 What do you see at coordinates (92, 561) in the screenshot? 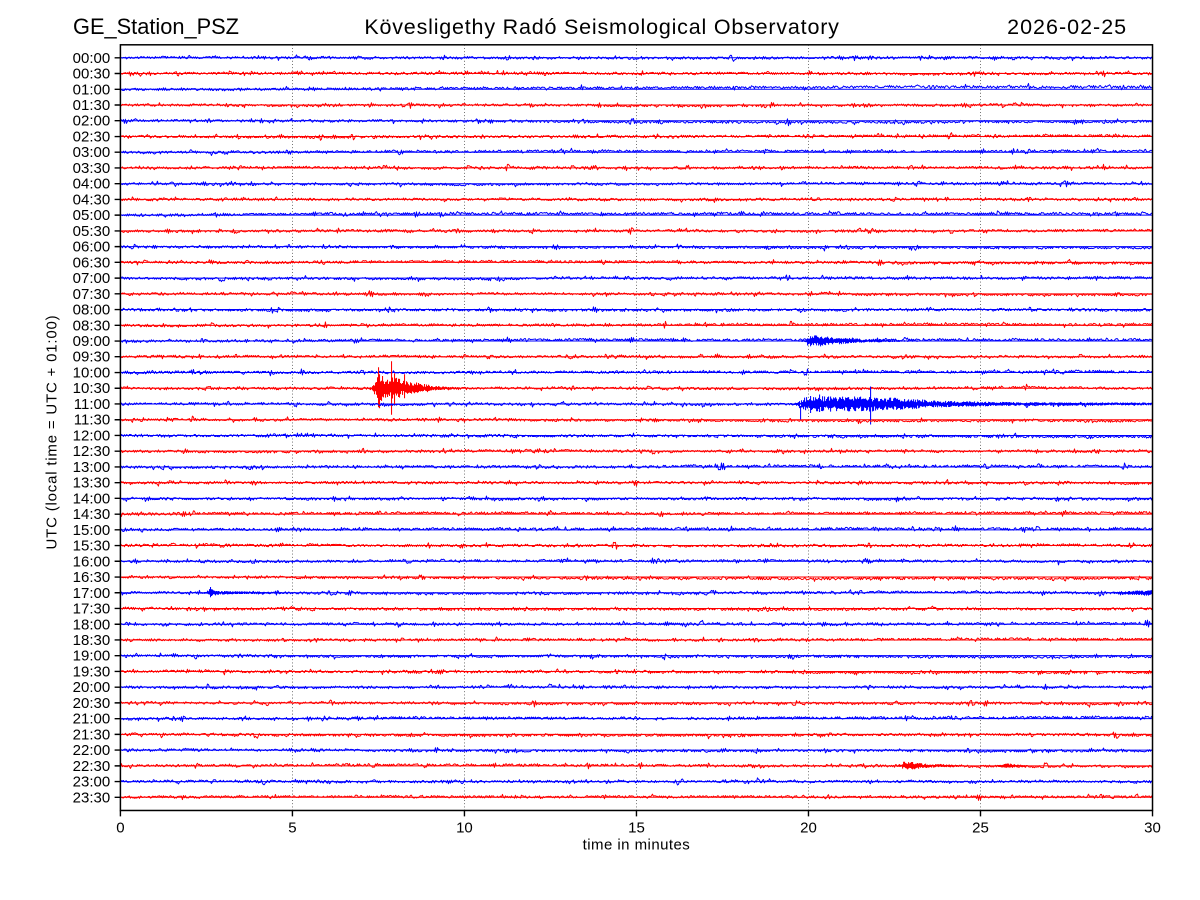
I see `svg-text: 16:00` at bounding box center [92, 561].